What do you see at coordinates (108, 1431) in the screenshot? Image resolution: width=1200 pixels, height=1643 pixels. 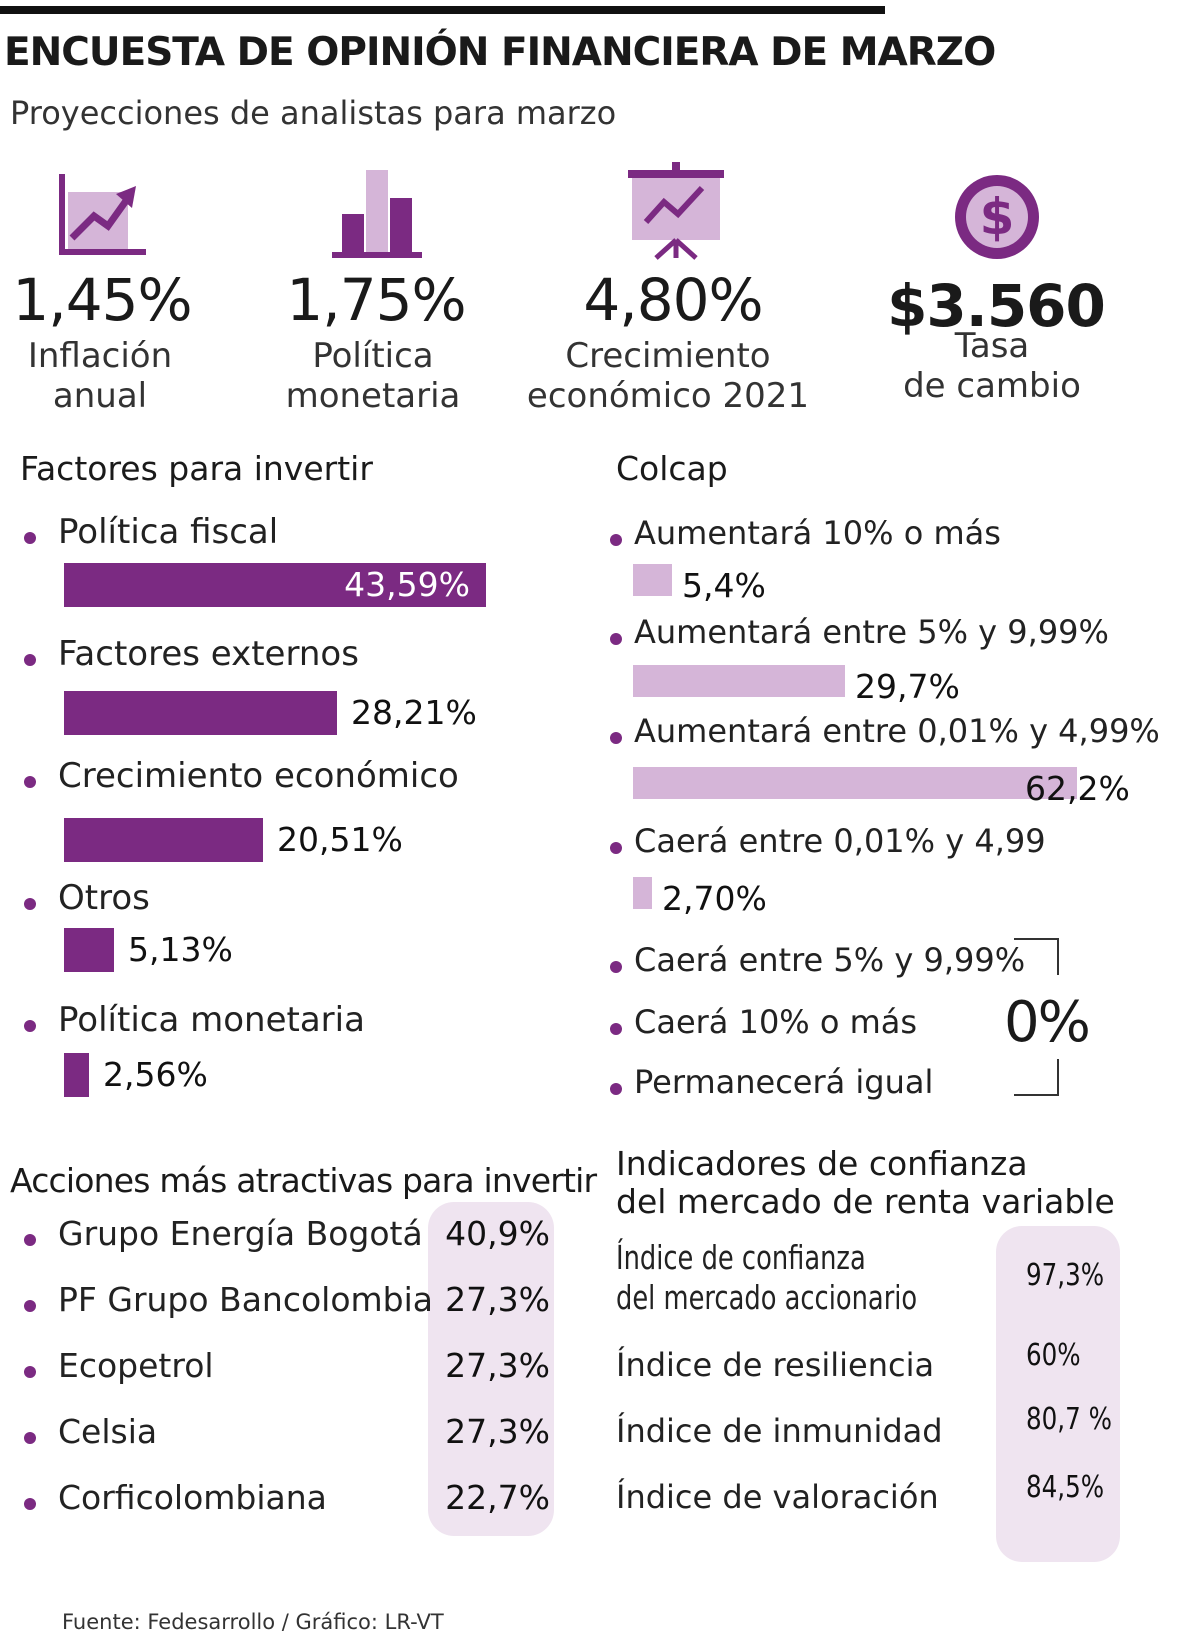 I see `stock-label: Celsia` at bounding box center [108, 1431].